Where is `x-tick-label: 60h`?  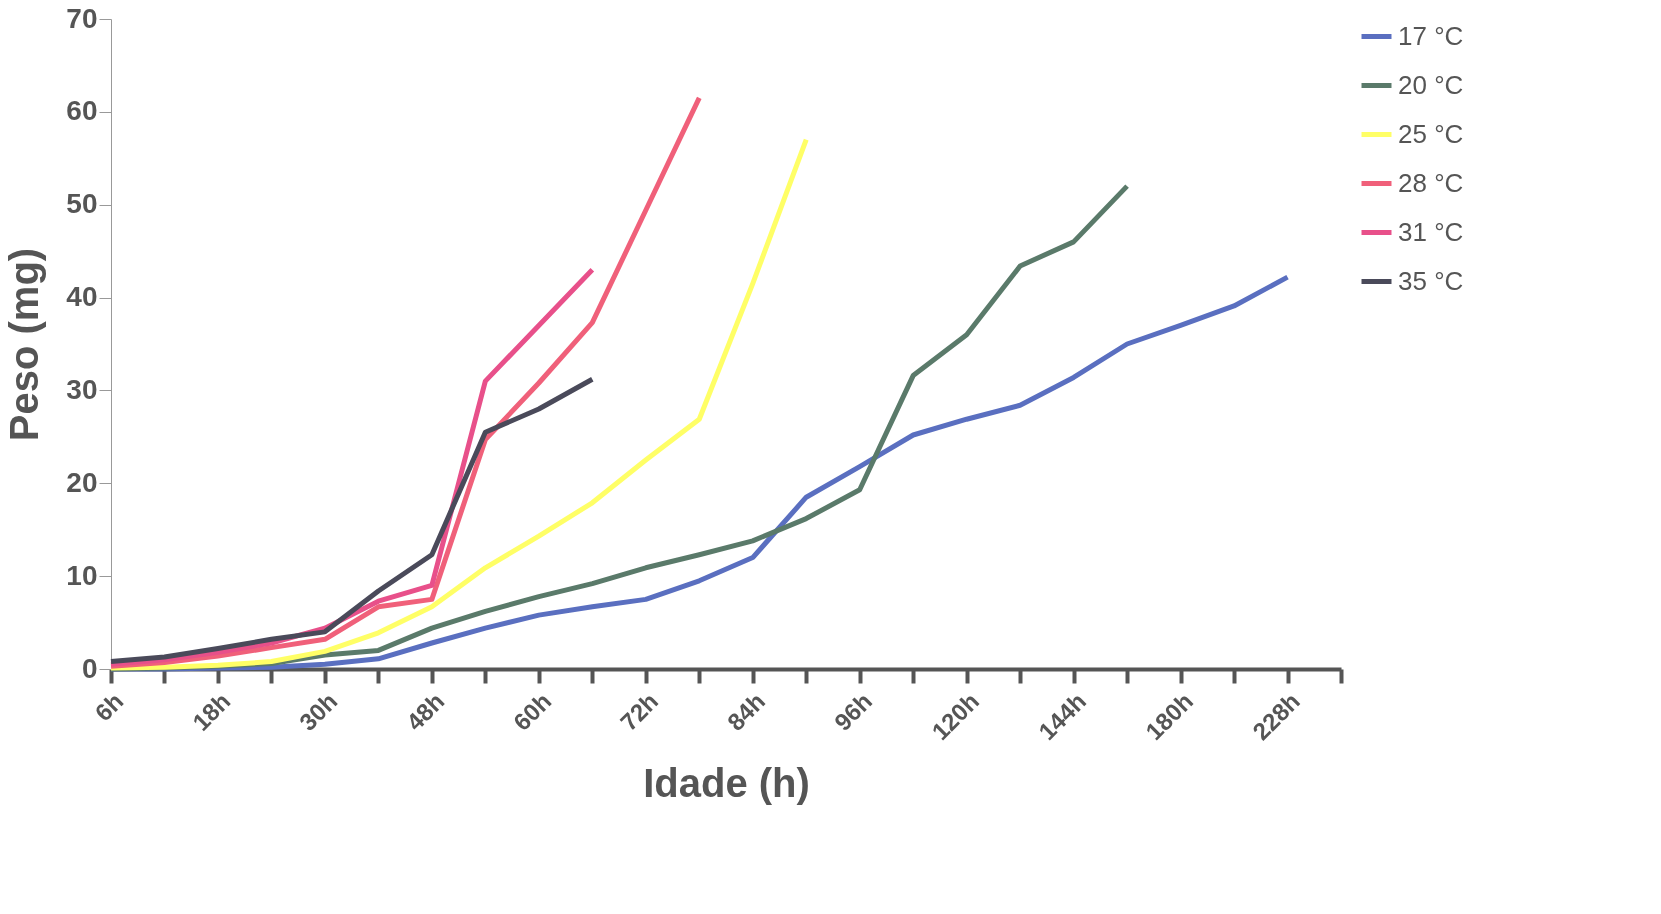
x-tick-label: 60h is located at coordinates (532, 711).